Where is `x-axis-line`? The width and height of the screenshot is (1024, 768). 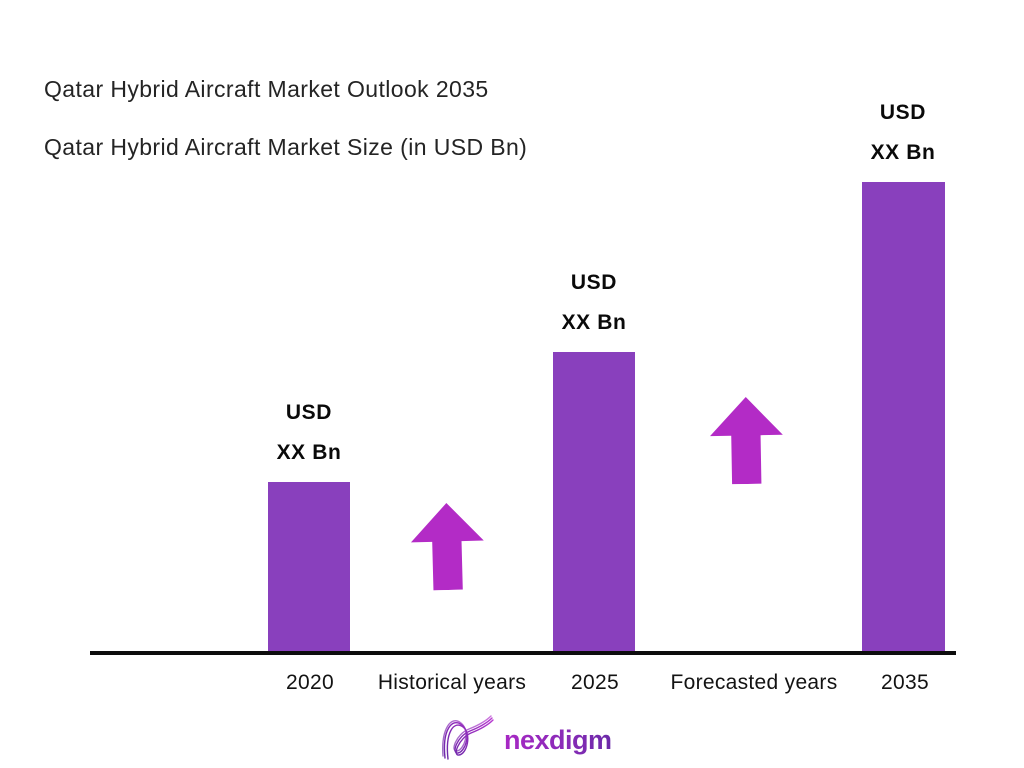
x-axis-line is located at coordinates (523, 653).